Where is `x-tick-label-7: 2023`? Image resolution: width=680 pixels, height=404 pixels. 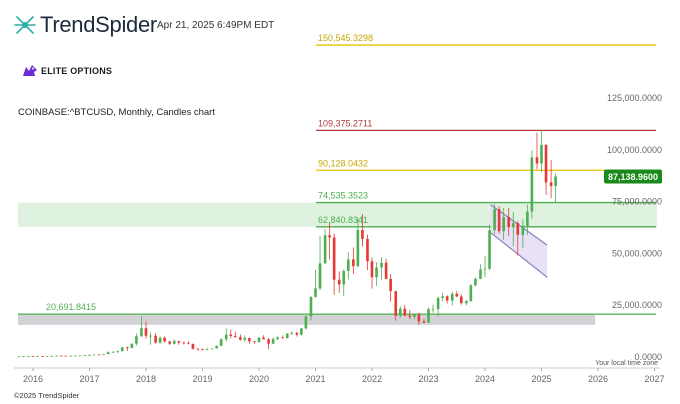
x-tick-label-7: 2023 is located at coordinates (428, 379).